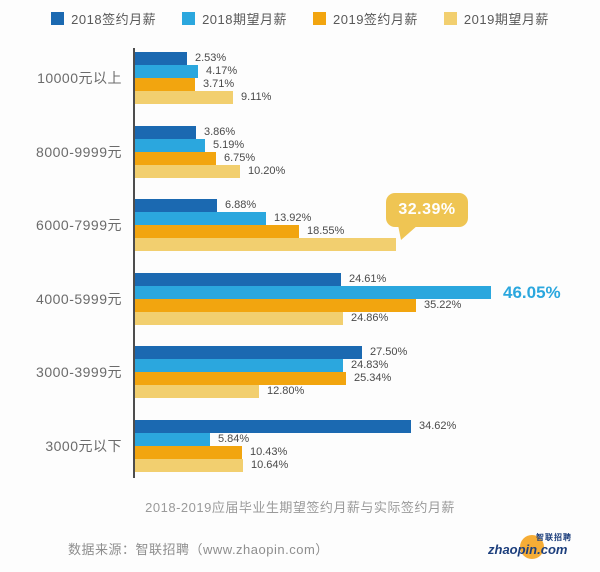 This screenshot has height=572, width=600. Describe the element at coordinates (373, 378) in the screenshot. I see `bar-value-label: 25.34%` at that location.